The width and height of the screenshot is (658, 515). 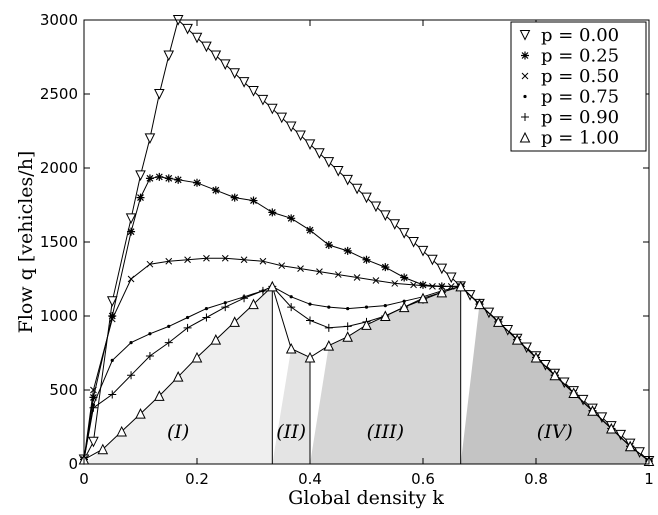 What do you see at coordinates (291, 432) in the screenshot?
I see `region-label: (II)` at bounding box center [291, 432].